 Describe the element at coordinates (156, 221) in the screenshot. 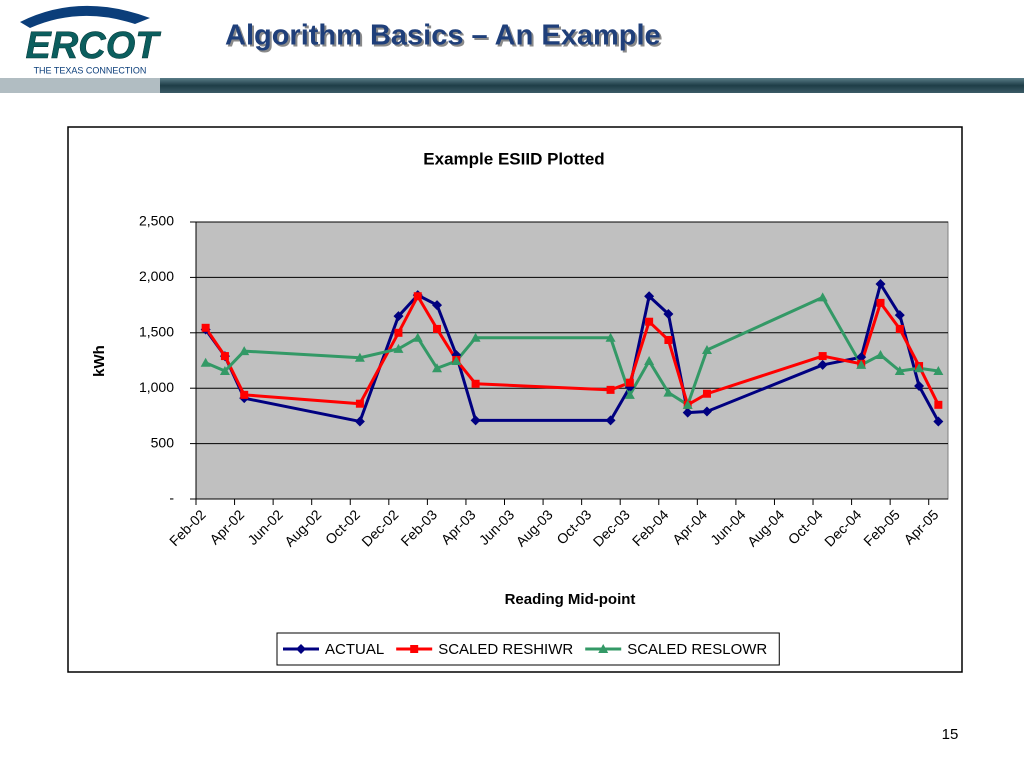

I see `y-tick-label: 2,500` at that location.